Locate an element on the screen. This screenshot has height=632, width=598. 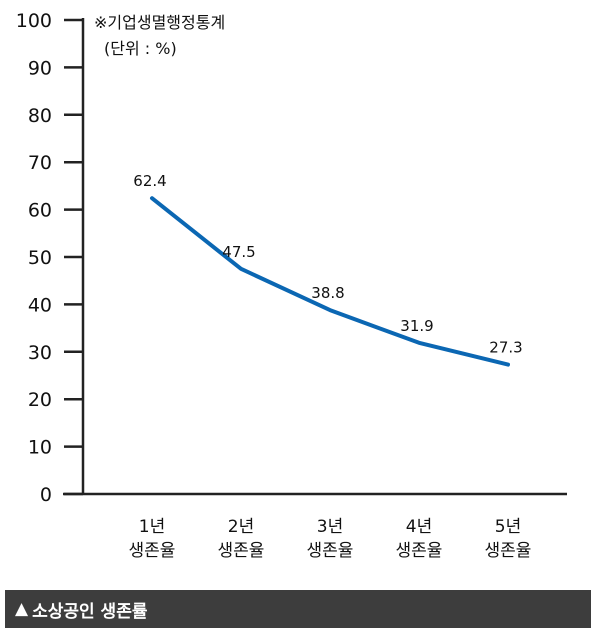
y-tick-label: 60 is located at coordinates (40, 211).